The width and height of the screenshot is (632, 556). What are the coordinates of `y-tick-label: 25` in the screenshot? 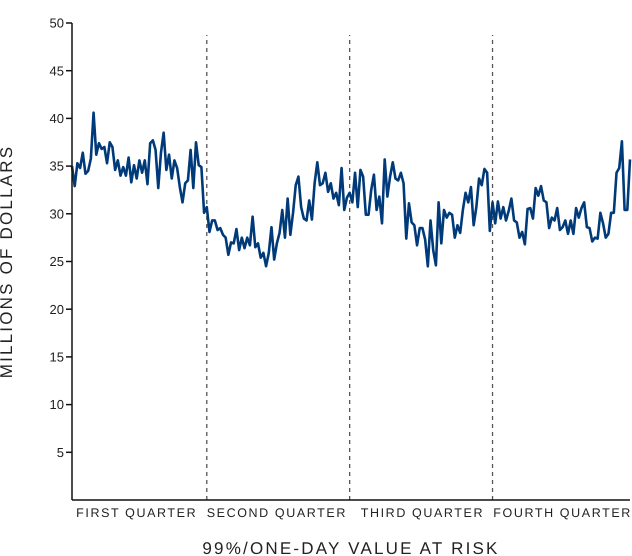 It's located at (57, 262).